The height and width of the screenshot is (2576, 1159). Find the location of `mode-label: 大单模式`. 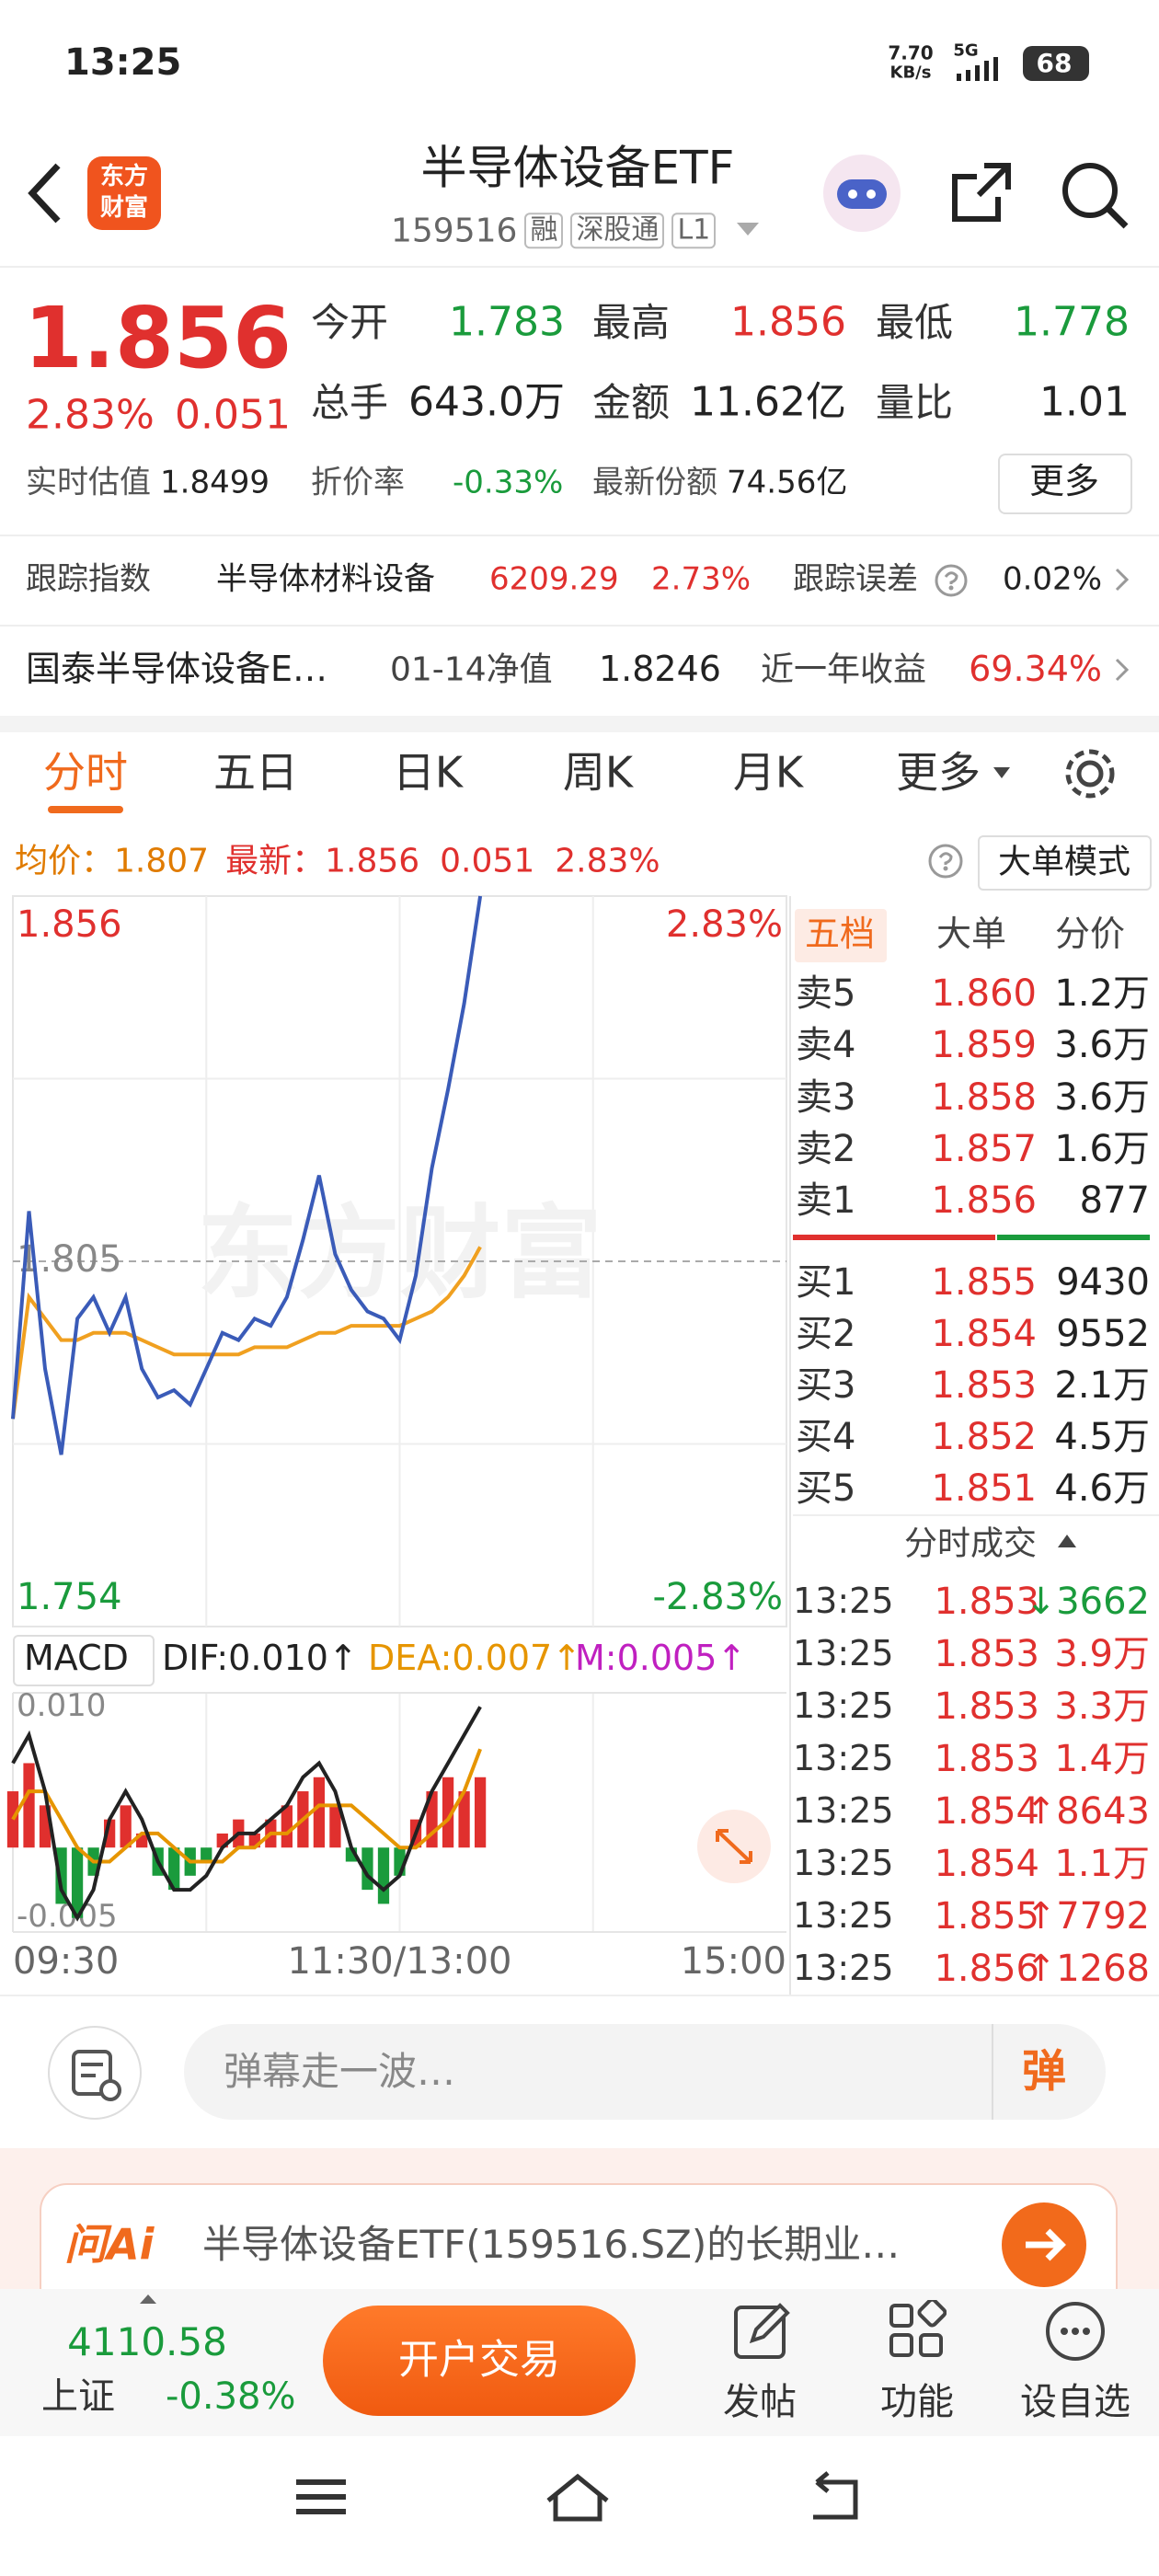

mode-label: 大单模式 is located at coordinates (1064, 862).